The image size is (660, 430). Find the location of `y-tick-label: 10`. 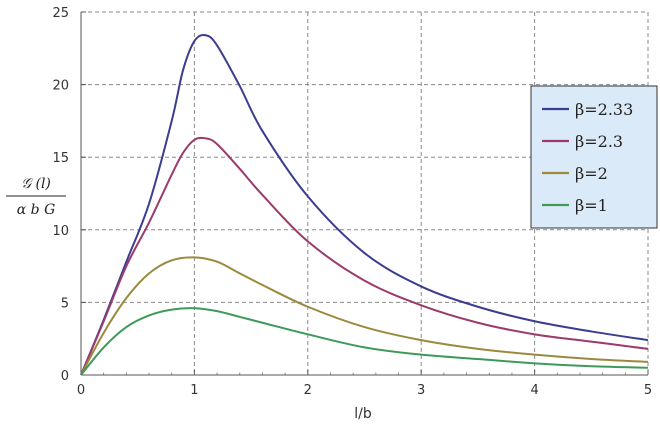

y-tick-label: 10 is located at coordinates (60, 231).